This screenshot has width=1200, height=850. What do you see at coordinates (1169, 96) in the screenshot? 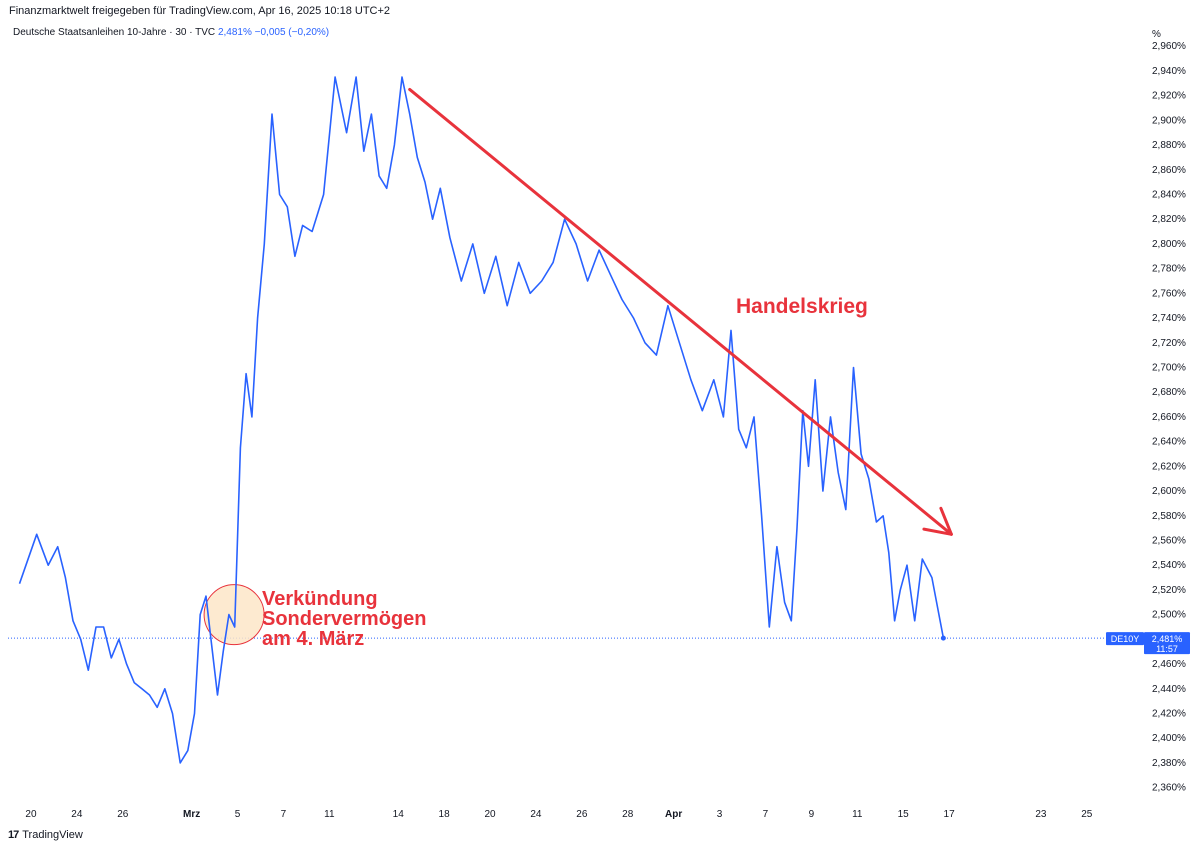
I see `y-tick-label: 2,920%` at bounding box center [1169, 96].